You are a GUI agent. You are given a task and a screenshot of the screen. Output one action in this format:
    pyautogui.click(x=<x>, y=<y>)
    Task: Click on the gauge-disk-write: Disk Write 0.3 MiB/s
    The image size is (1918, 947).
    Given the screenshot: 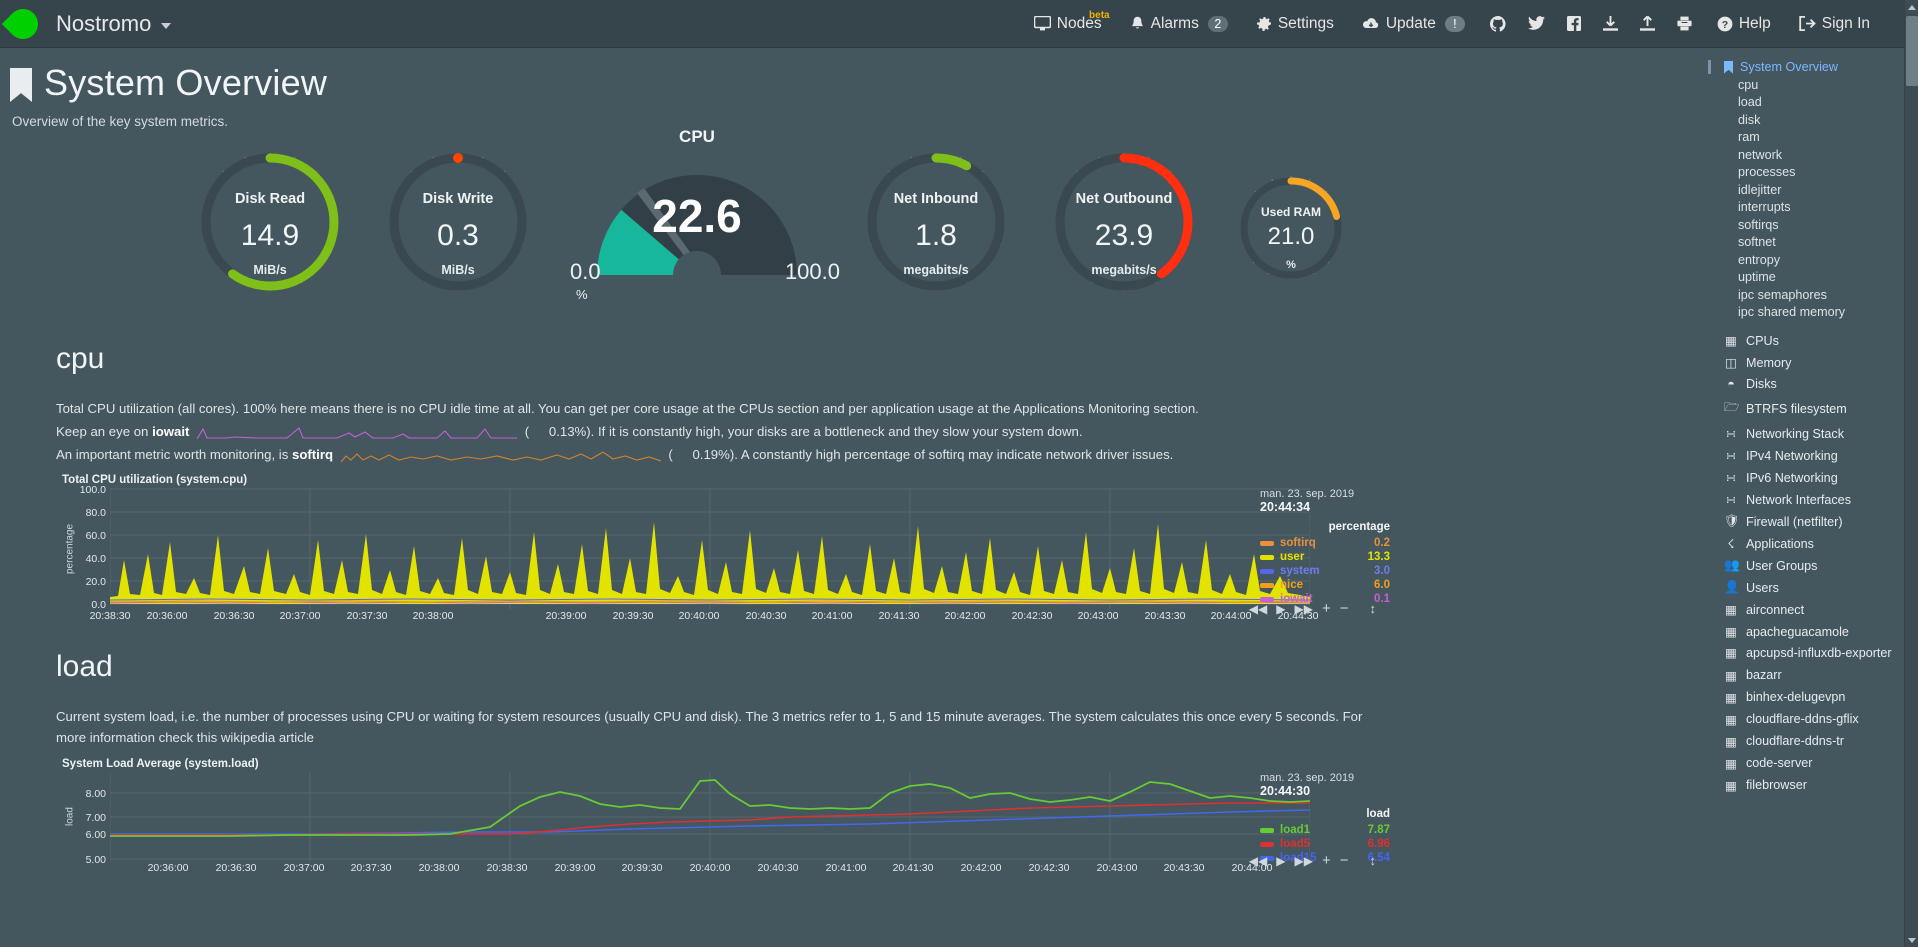 What is the action you would take?
    pyautogui.click(x=458, y=229)
    